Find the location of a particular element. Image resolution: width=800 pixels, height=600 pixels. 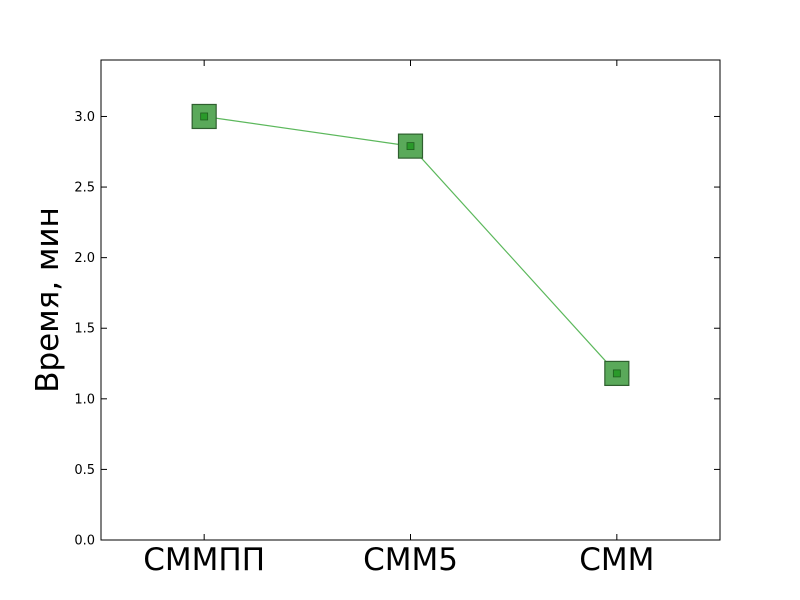

y-tick-label: 3.0 is located at coordinates (84, 117).